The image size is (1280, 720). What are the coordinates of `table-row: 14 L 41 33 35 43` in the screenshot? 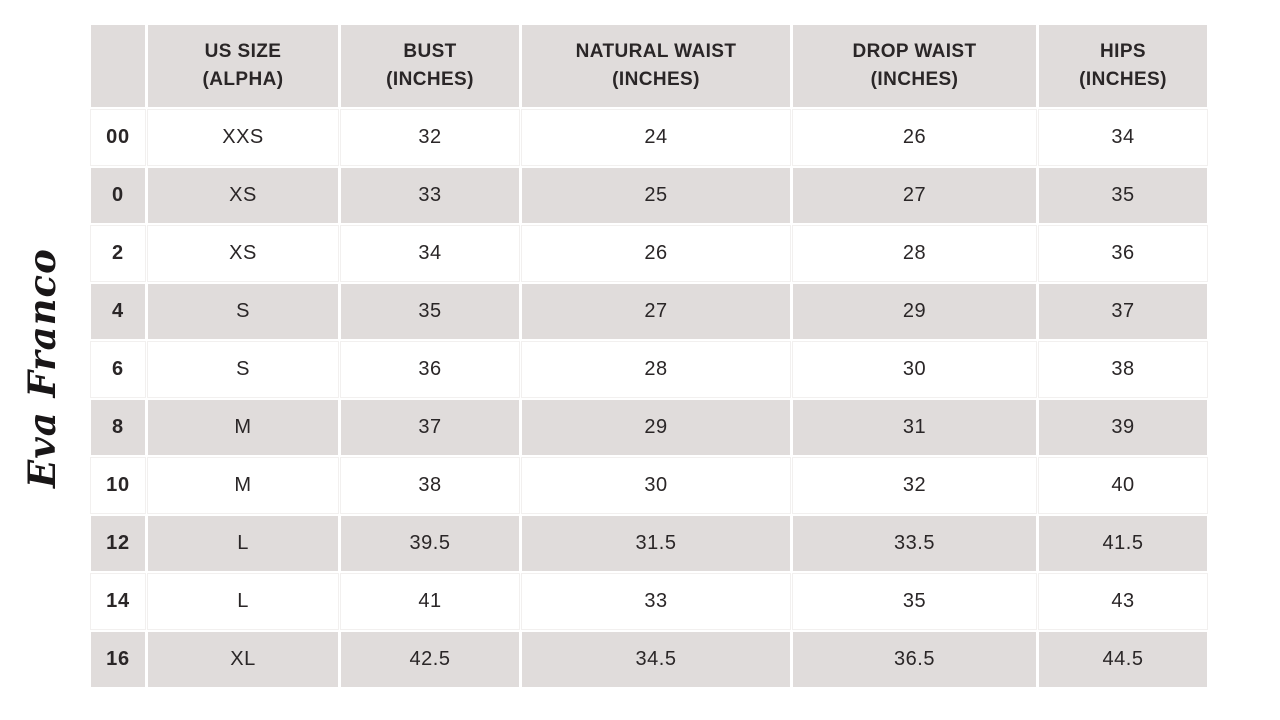 It's located at (649, 601).